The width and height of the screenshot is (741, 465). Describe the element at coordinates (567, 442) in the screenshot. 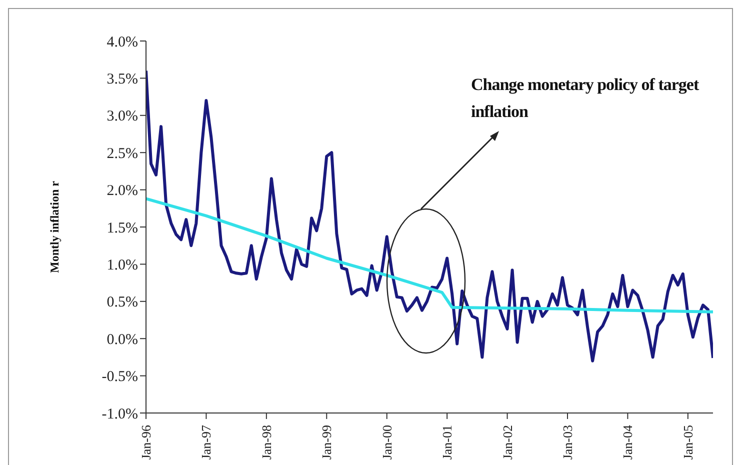

I see `x-tick-label: Jan-03` at that location.